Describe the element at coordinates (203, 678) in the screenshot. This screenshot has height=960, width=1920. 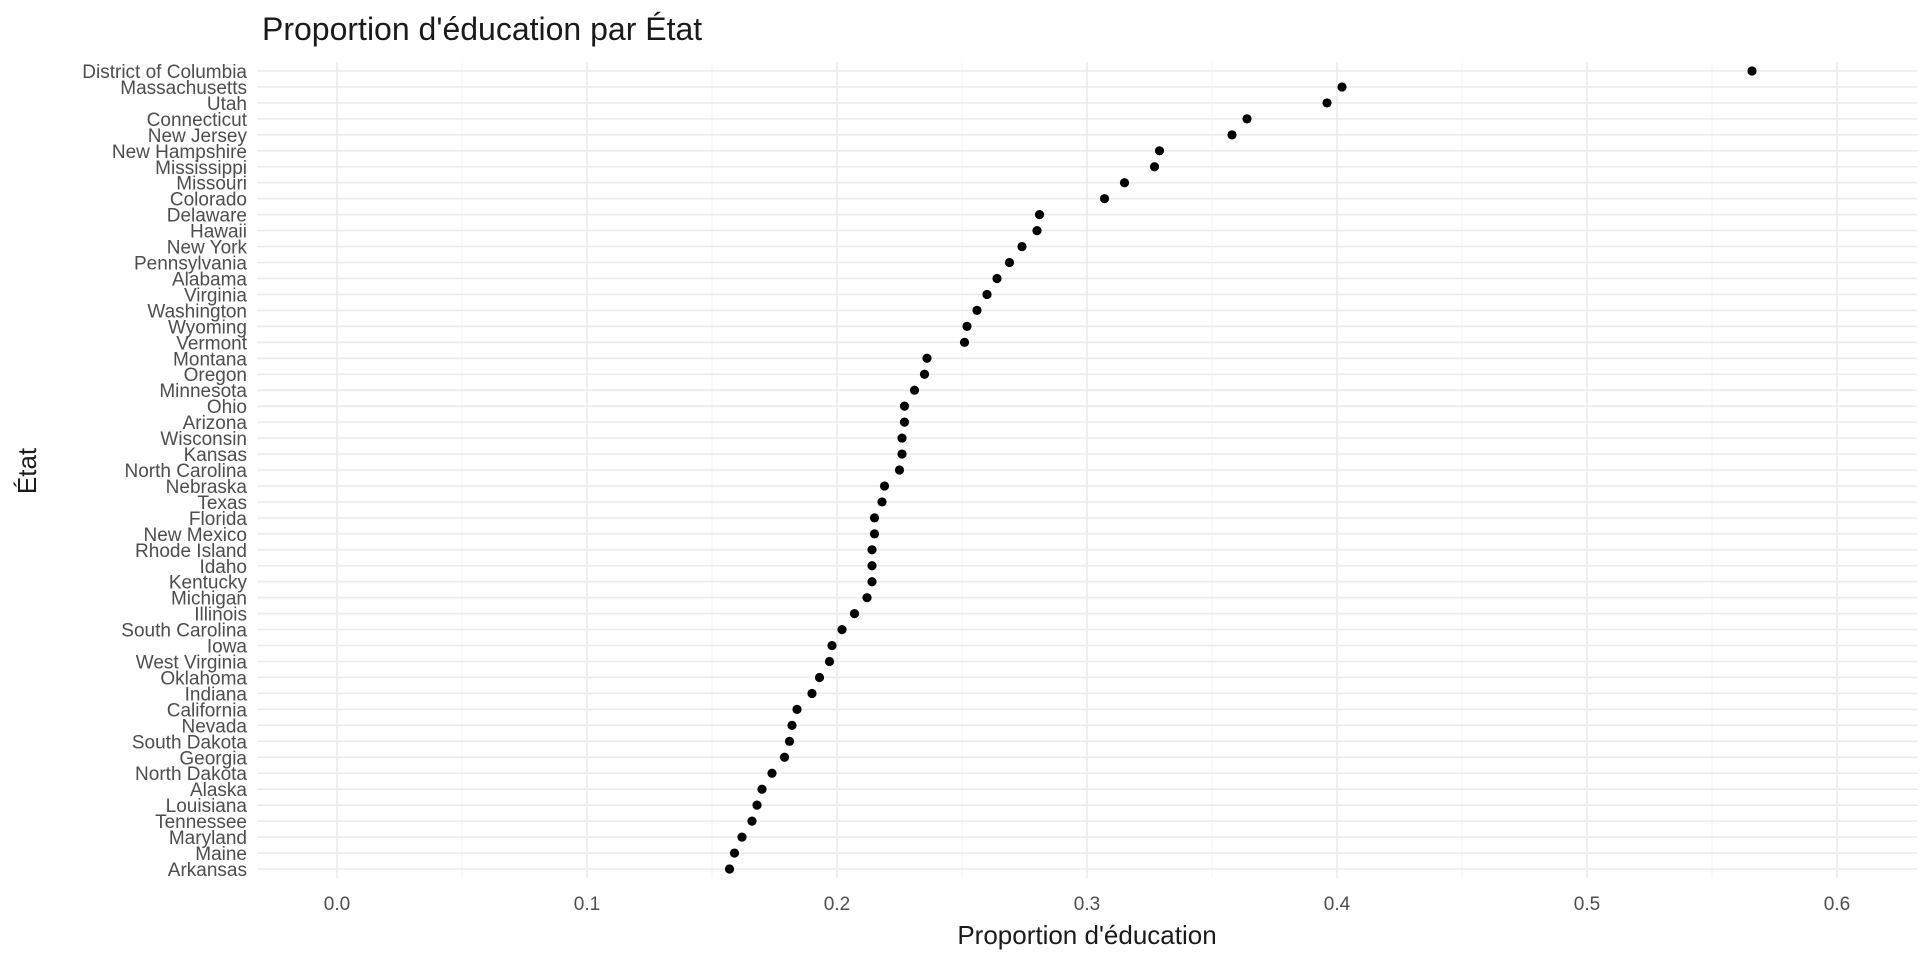
I see `y-tick-label: Oklahoma` at that location.